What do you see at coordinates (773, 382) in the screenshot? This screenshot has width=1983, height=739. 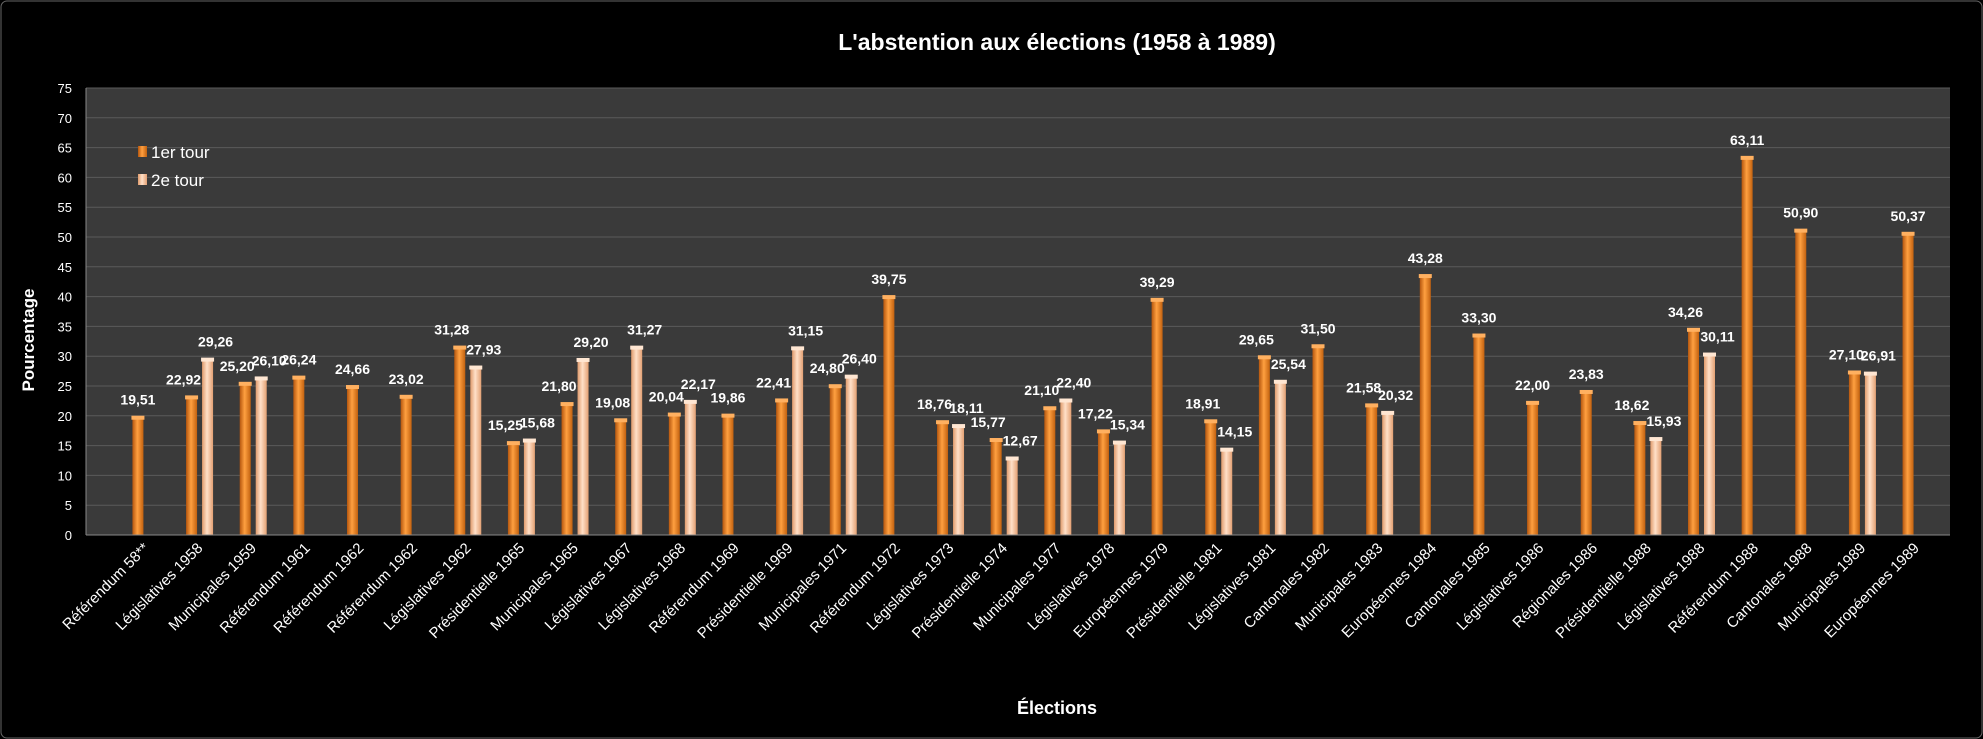 I see `data-label-series-1: 22,41` at bounding box center [773, 382].